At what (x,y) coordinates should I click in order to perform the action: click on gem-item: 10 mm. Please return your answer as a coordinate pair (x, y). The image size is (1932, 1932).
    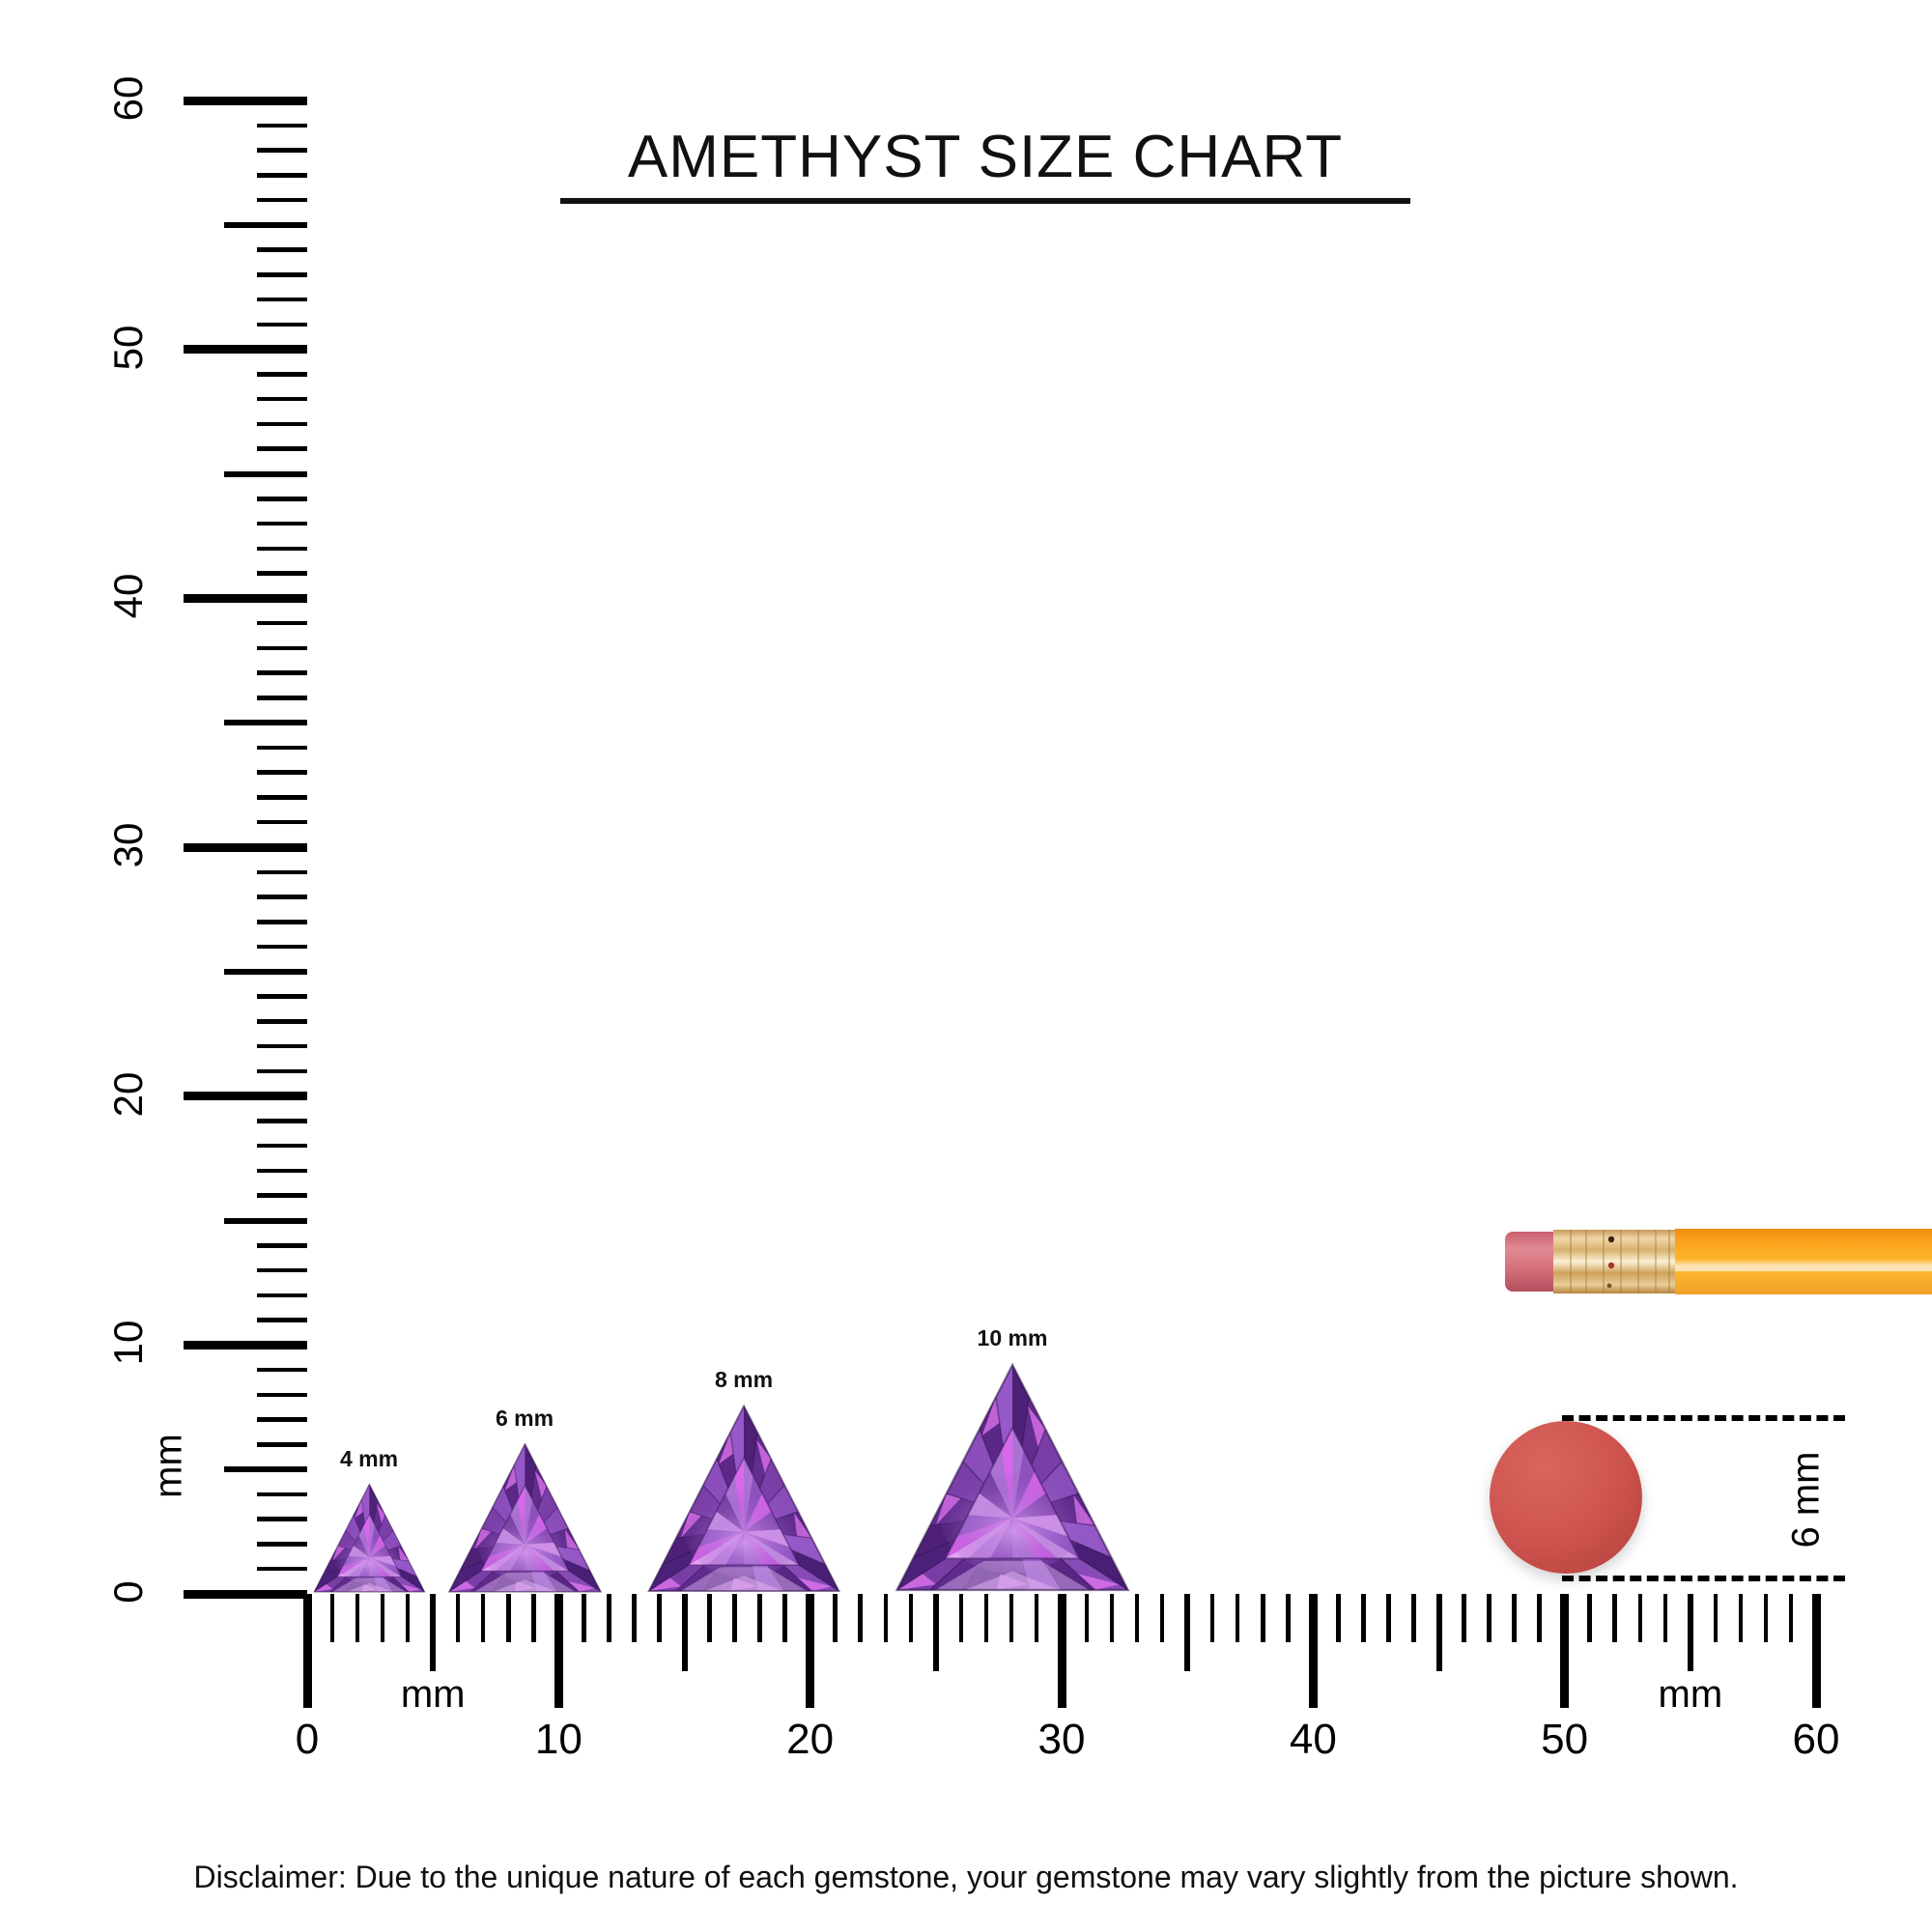
    Looking at the image, I should click on (1012, 1459).